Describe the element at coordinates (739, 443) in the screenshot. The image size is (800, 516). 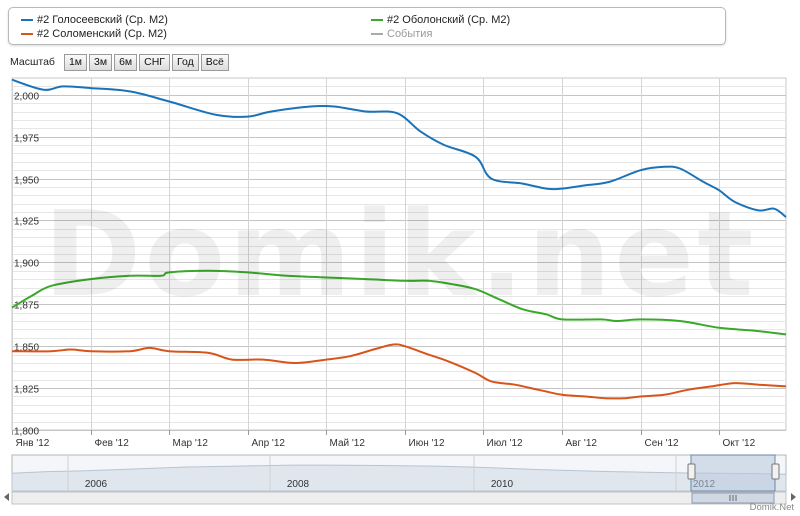
I see `x-tick-label: Окт '12` at that location.